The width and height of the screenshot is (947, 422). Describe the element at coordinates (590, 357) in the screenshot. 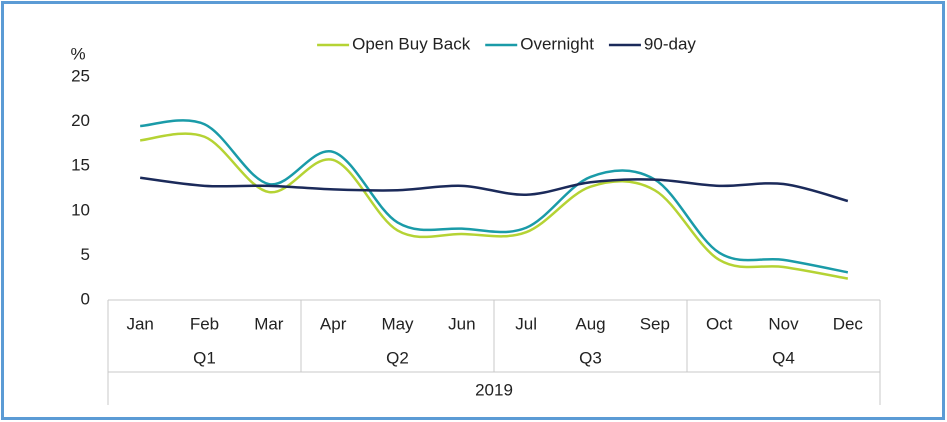

I see `quarter-label: Q3` at that location.